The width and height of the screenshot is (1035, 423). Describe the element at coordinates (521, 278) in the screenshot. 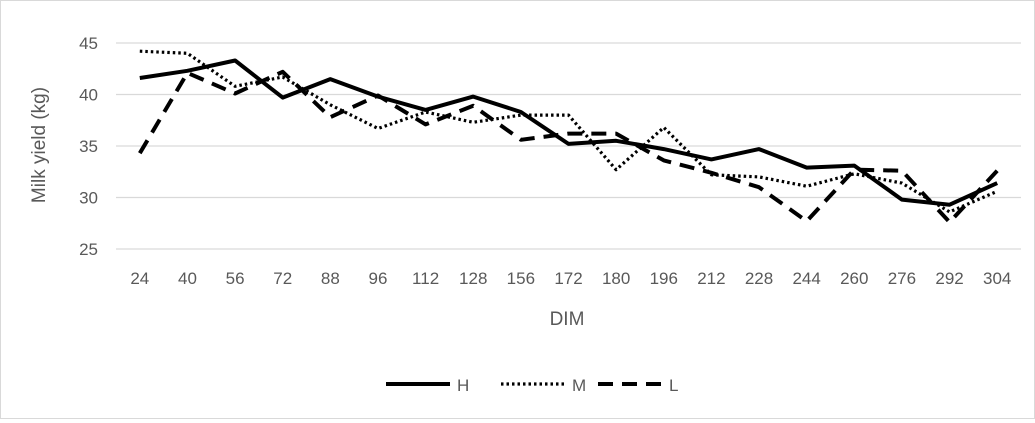

I see `x-tick-label: 156` at that location.